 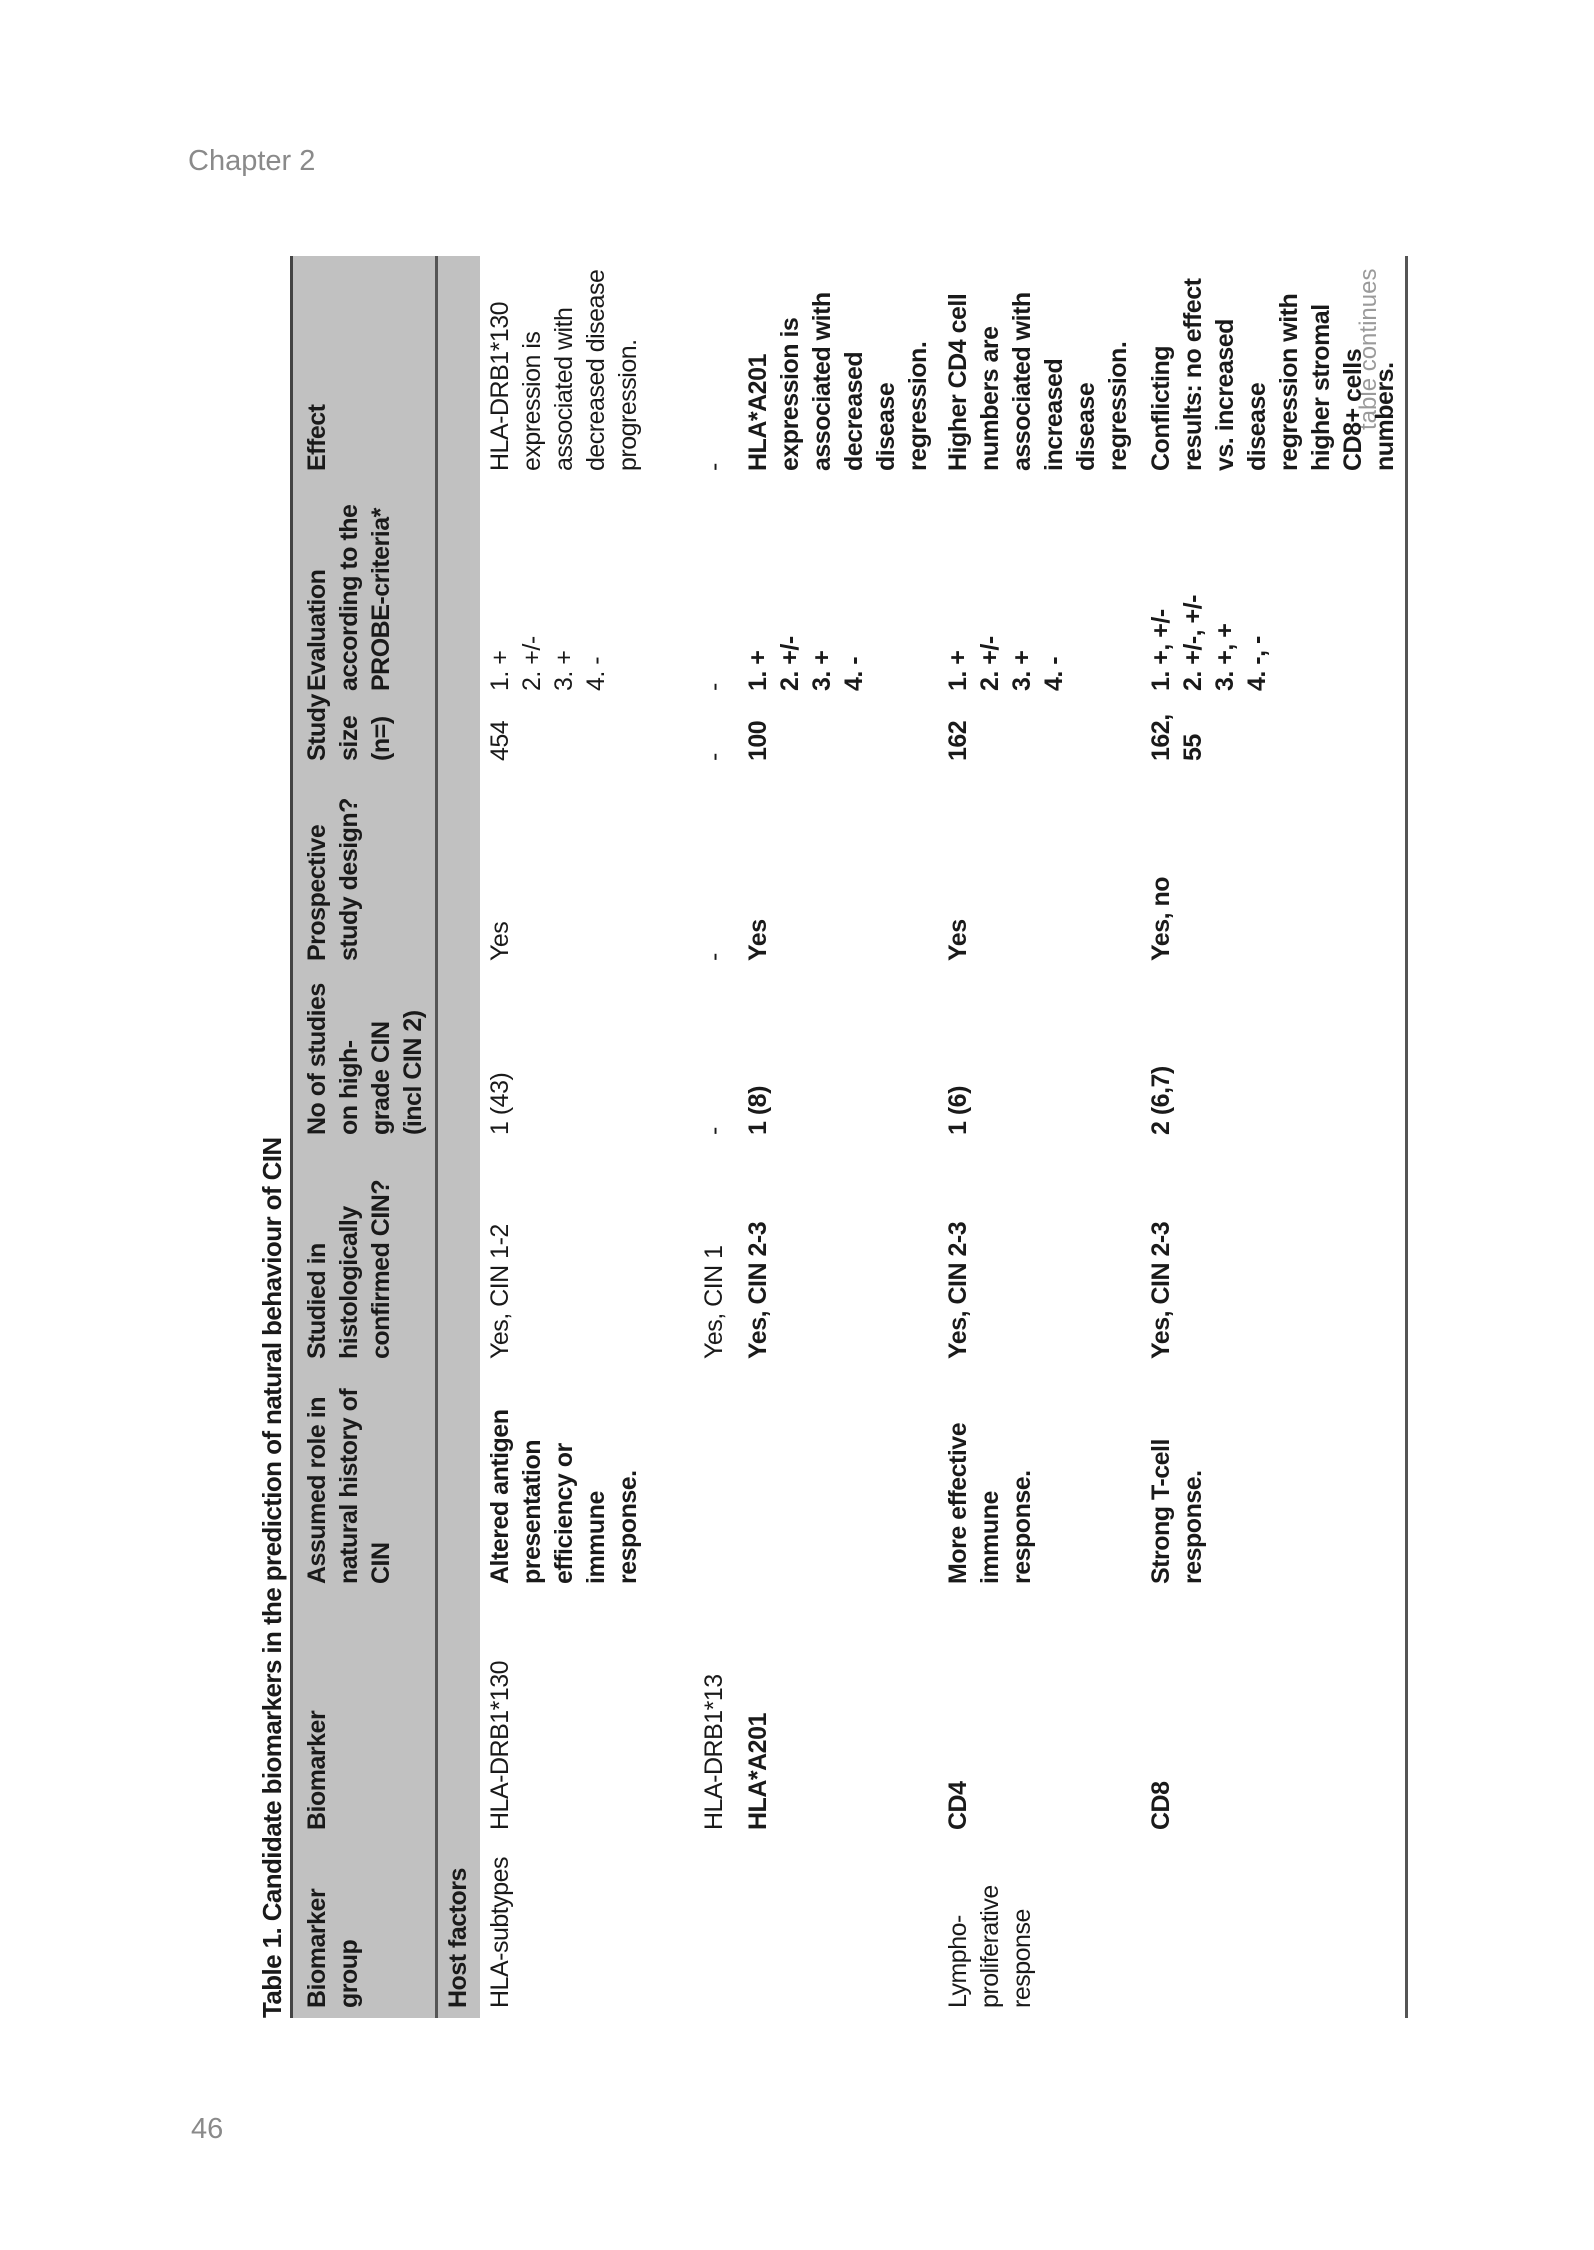 I want to click on table-cell: HLA-DRB1*130, so click(x=500, y=1745).